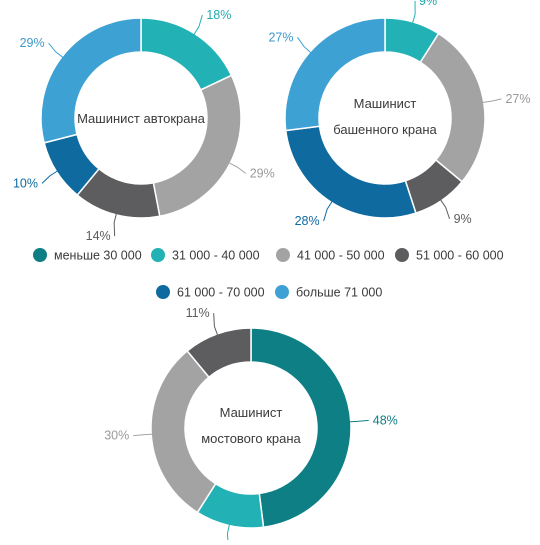 The height and width of the screenshot is (545, 540). I want to click on slice-percent-label: 30%, so click(116, 436).